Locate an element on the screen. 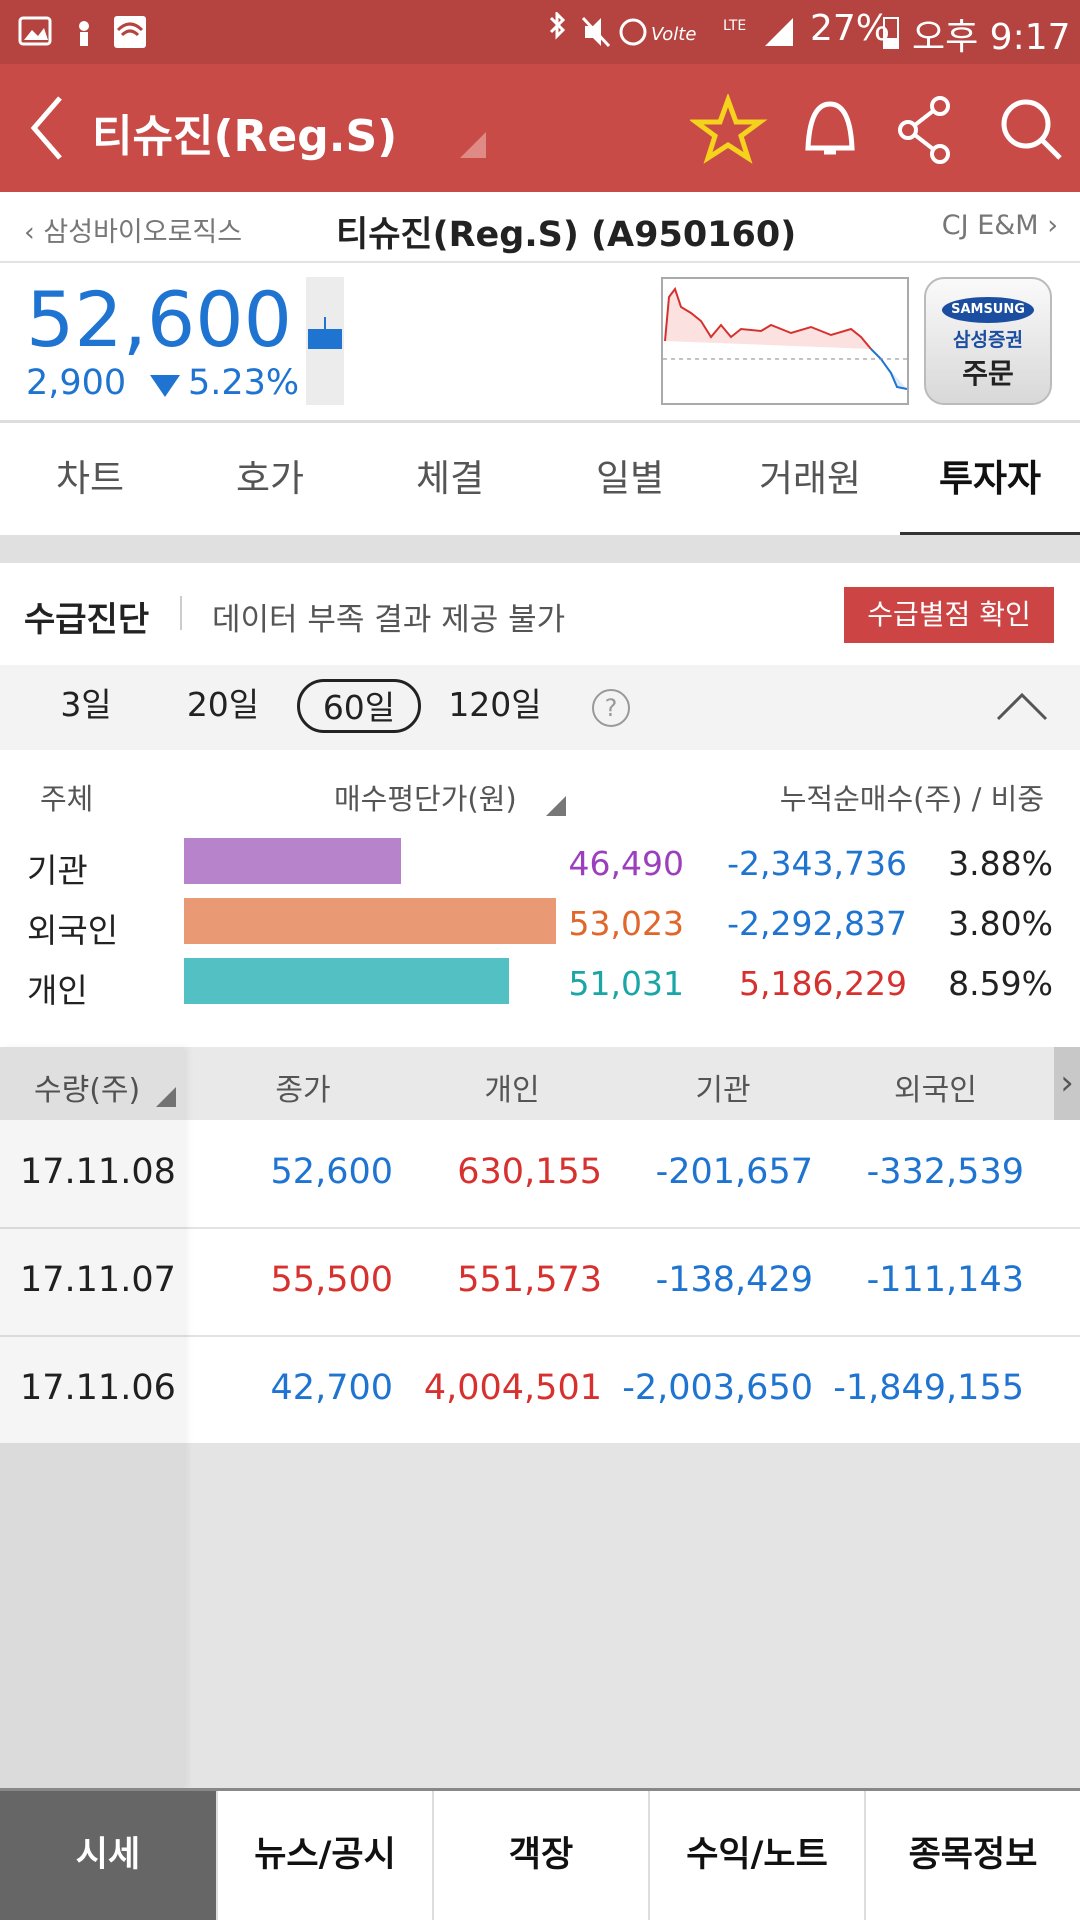  section-divider is located at coordinates (540, 549).